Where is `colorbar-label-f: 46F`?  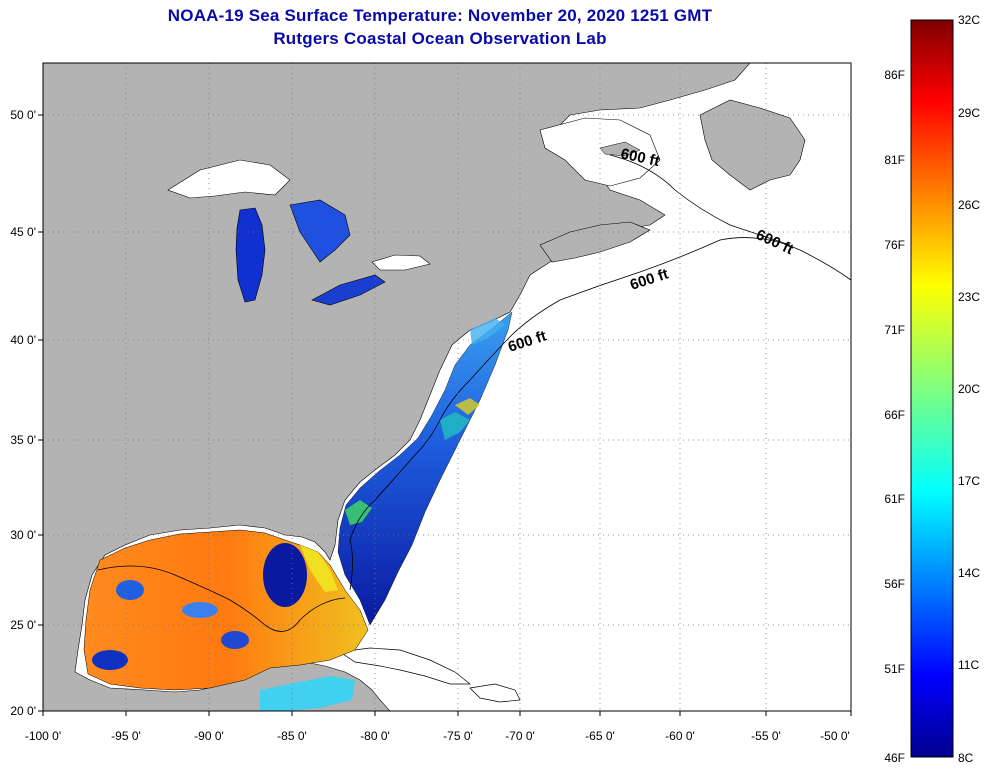
colorbar-label-f: 46F is located at coordinates (894, 758).